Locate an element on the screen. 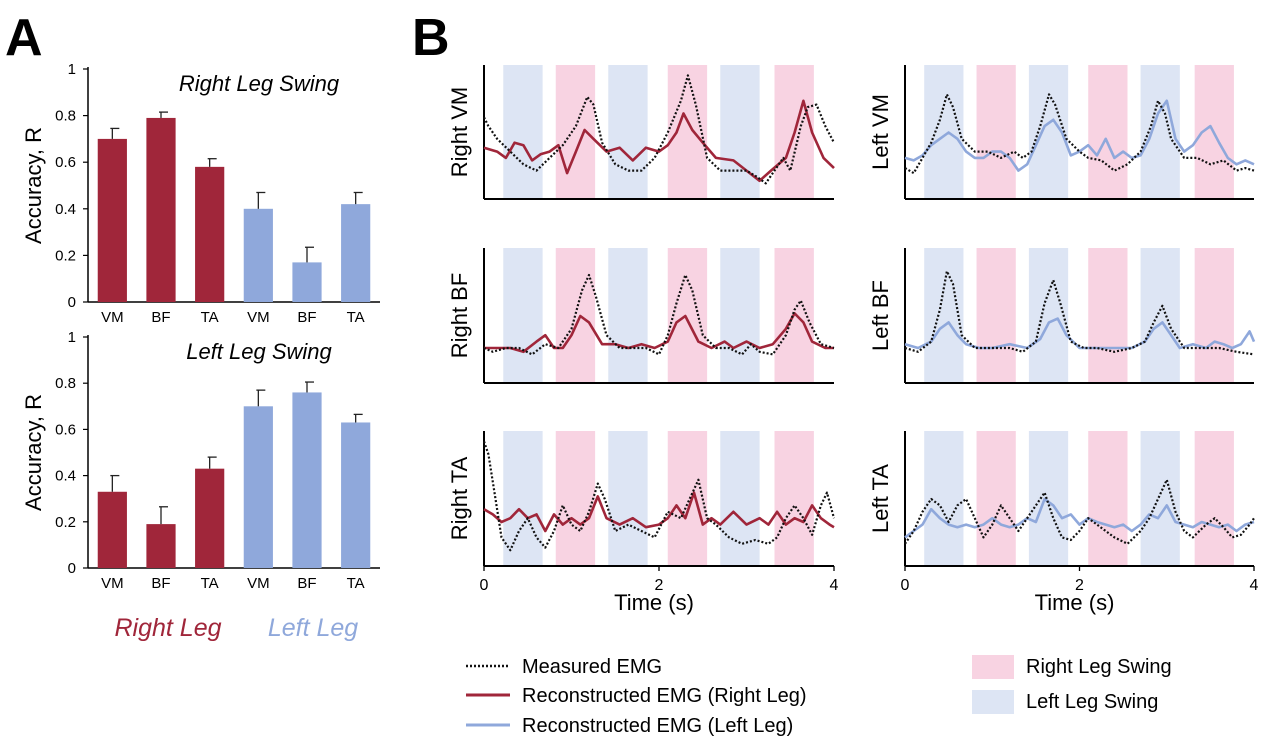  trace-panel-left-ta: Left TA 0 2 4 Time (s) is located at coordinates (1063, 523).